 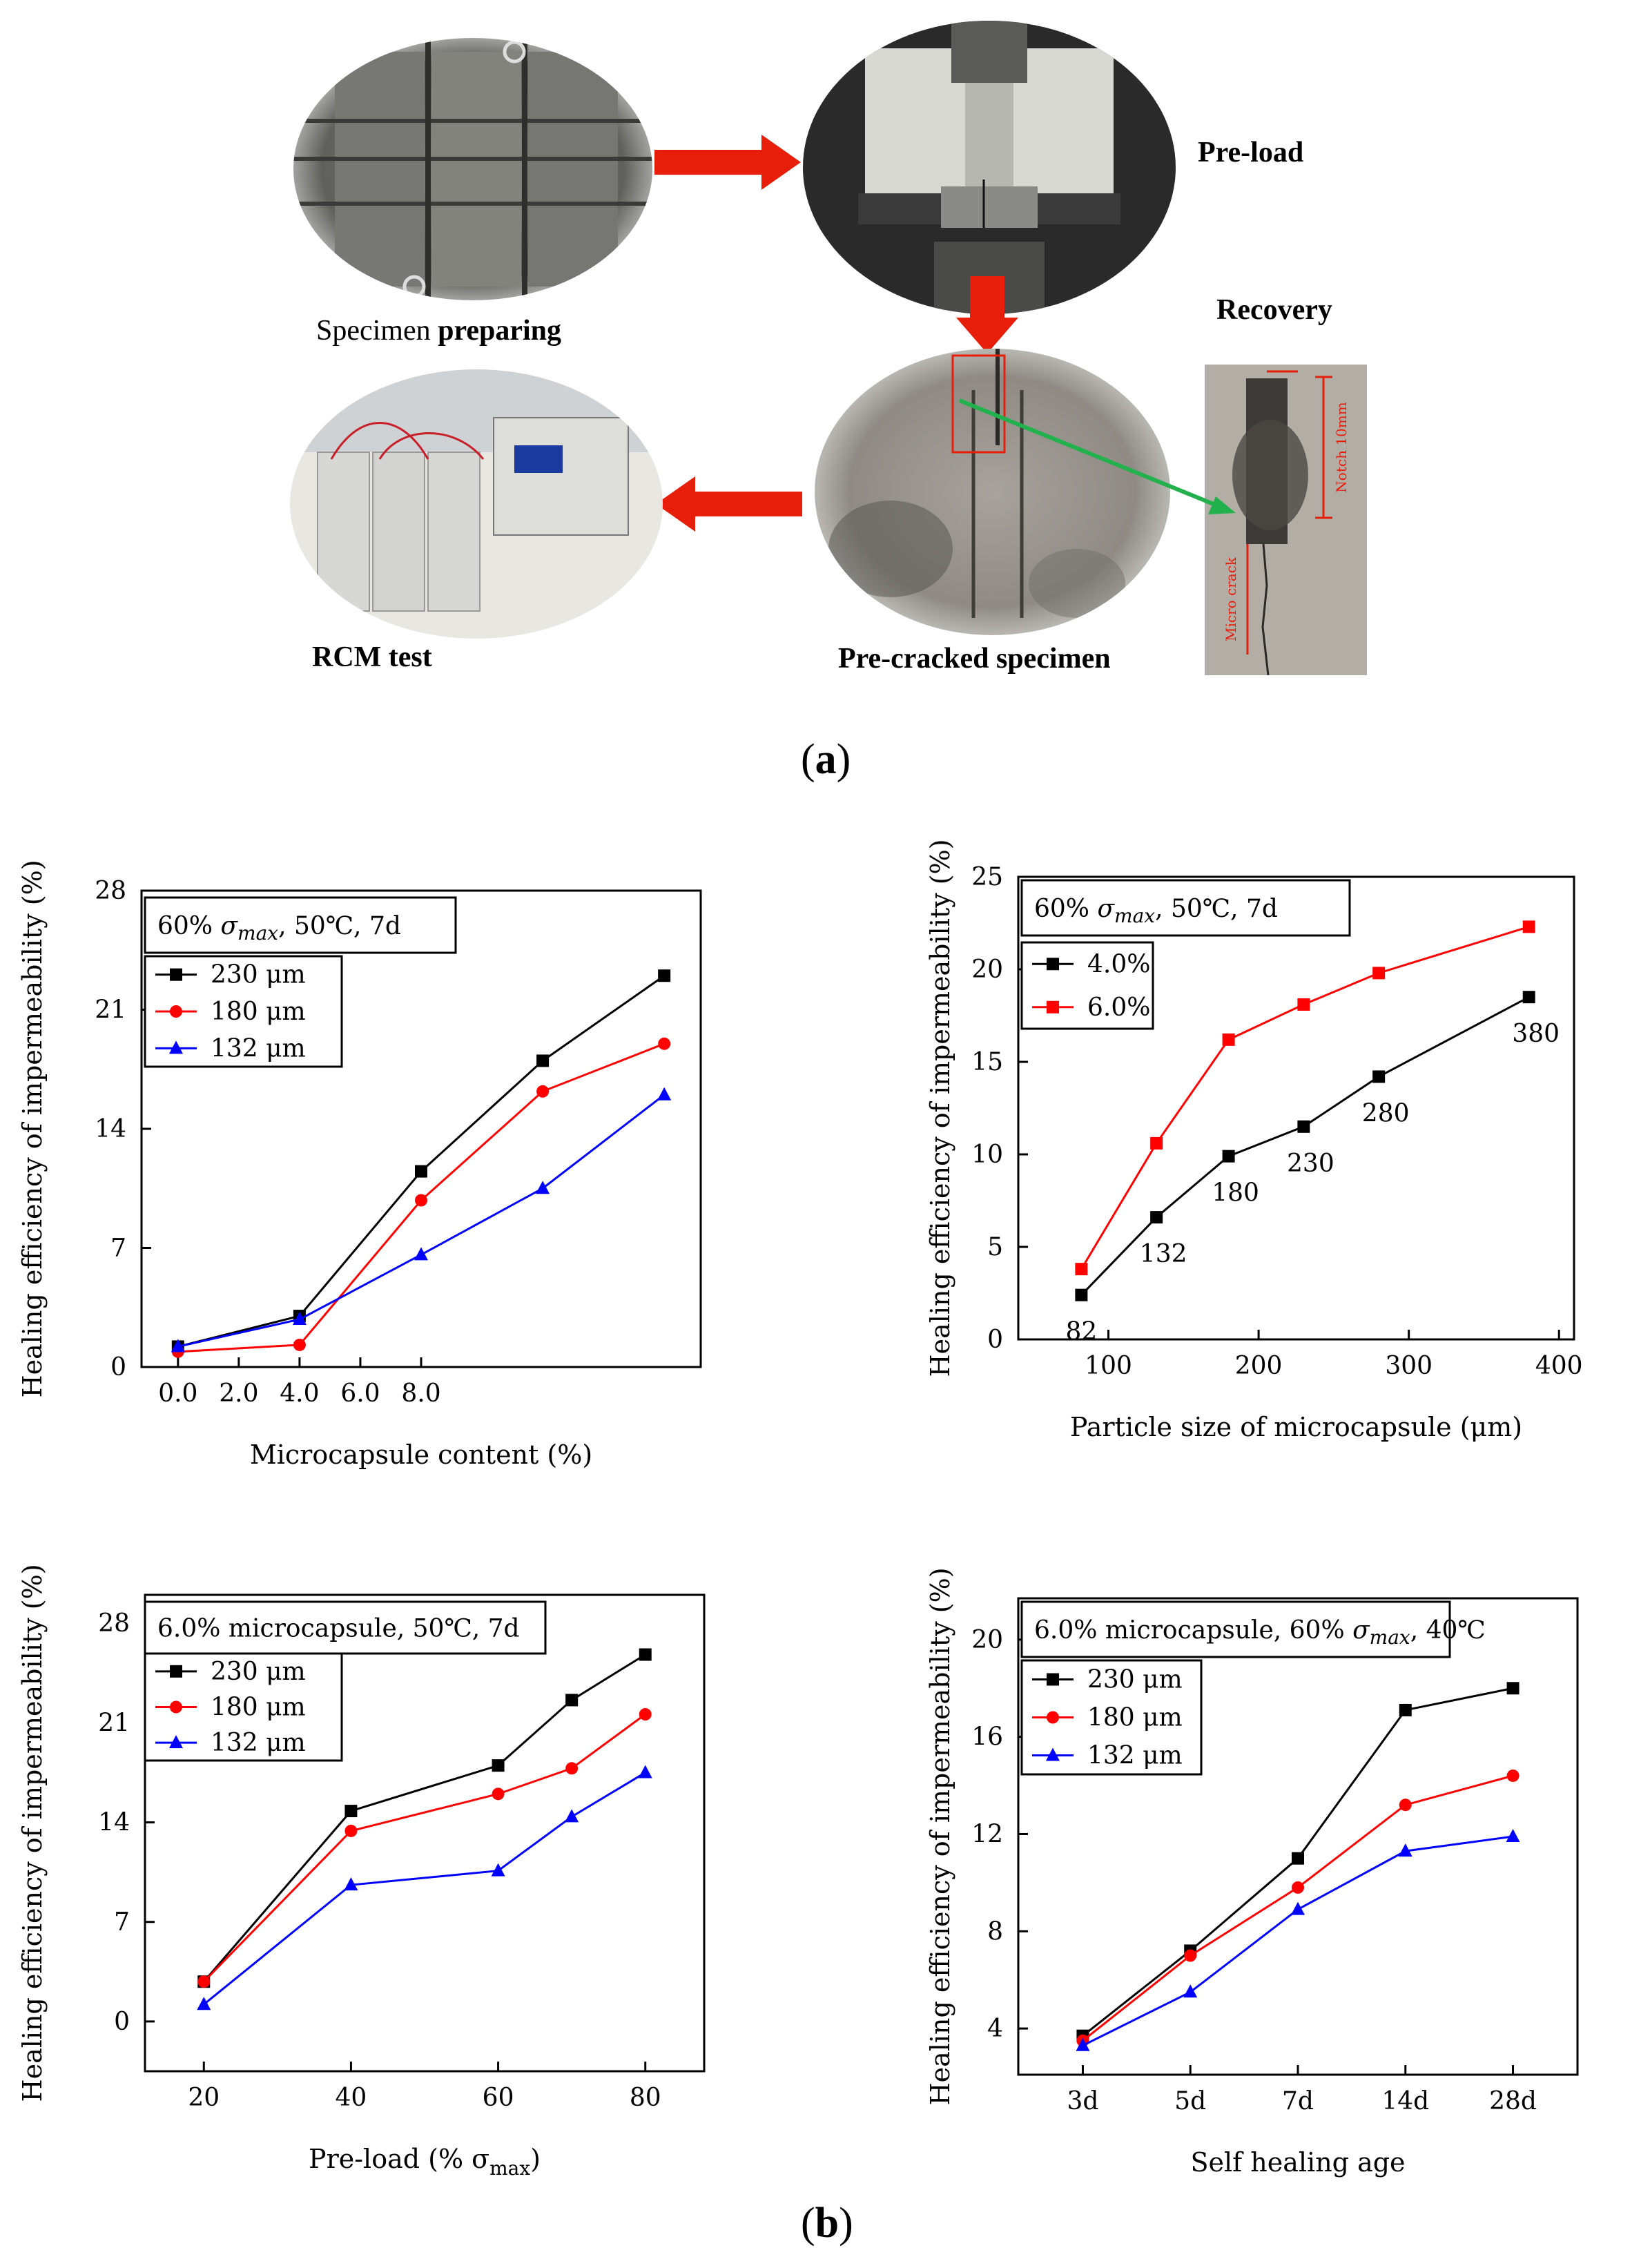 I want to click on arrow-to-preload, so click(x=727, y=162).